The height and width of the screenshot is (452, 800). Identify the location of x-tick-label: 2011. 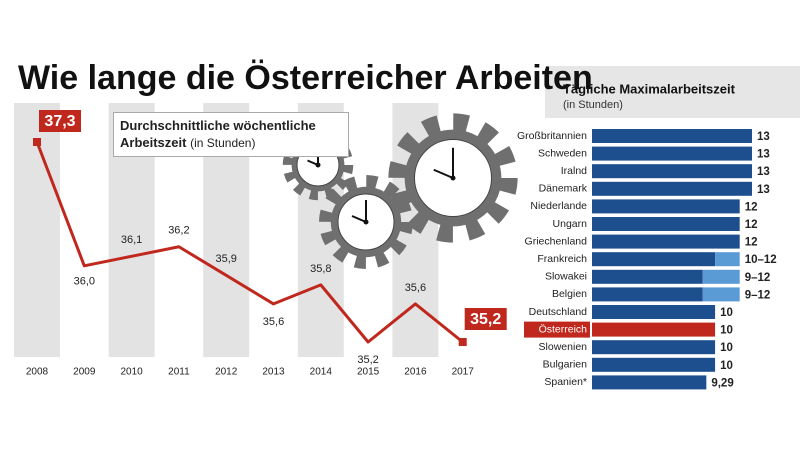
(179, 372).